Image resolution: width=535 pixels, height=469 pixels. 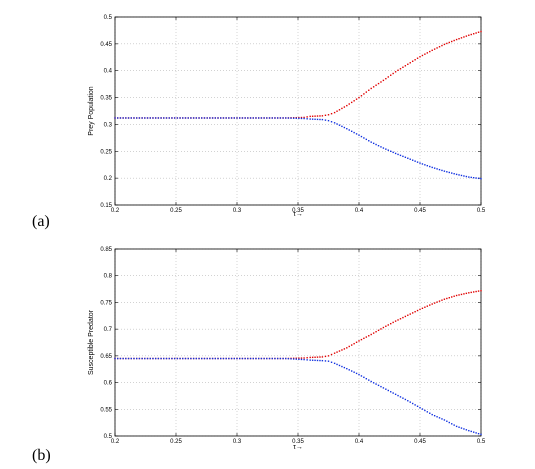 What do you see at coordinates (106, 250) in the screenshot?
I see `y-tick-label: 0.85` at bounding box center [106, 250].